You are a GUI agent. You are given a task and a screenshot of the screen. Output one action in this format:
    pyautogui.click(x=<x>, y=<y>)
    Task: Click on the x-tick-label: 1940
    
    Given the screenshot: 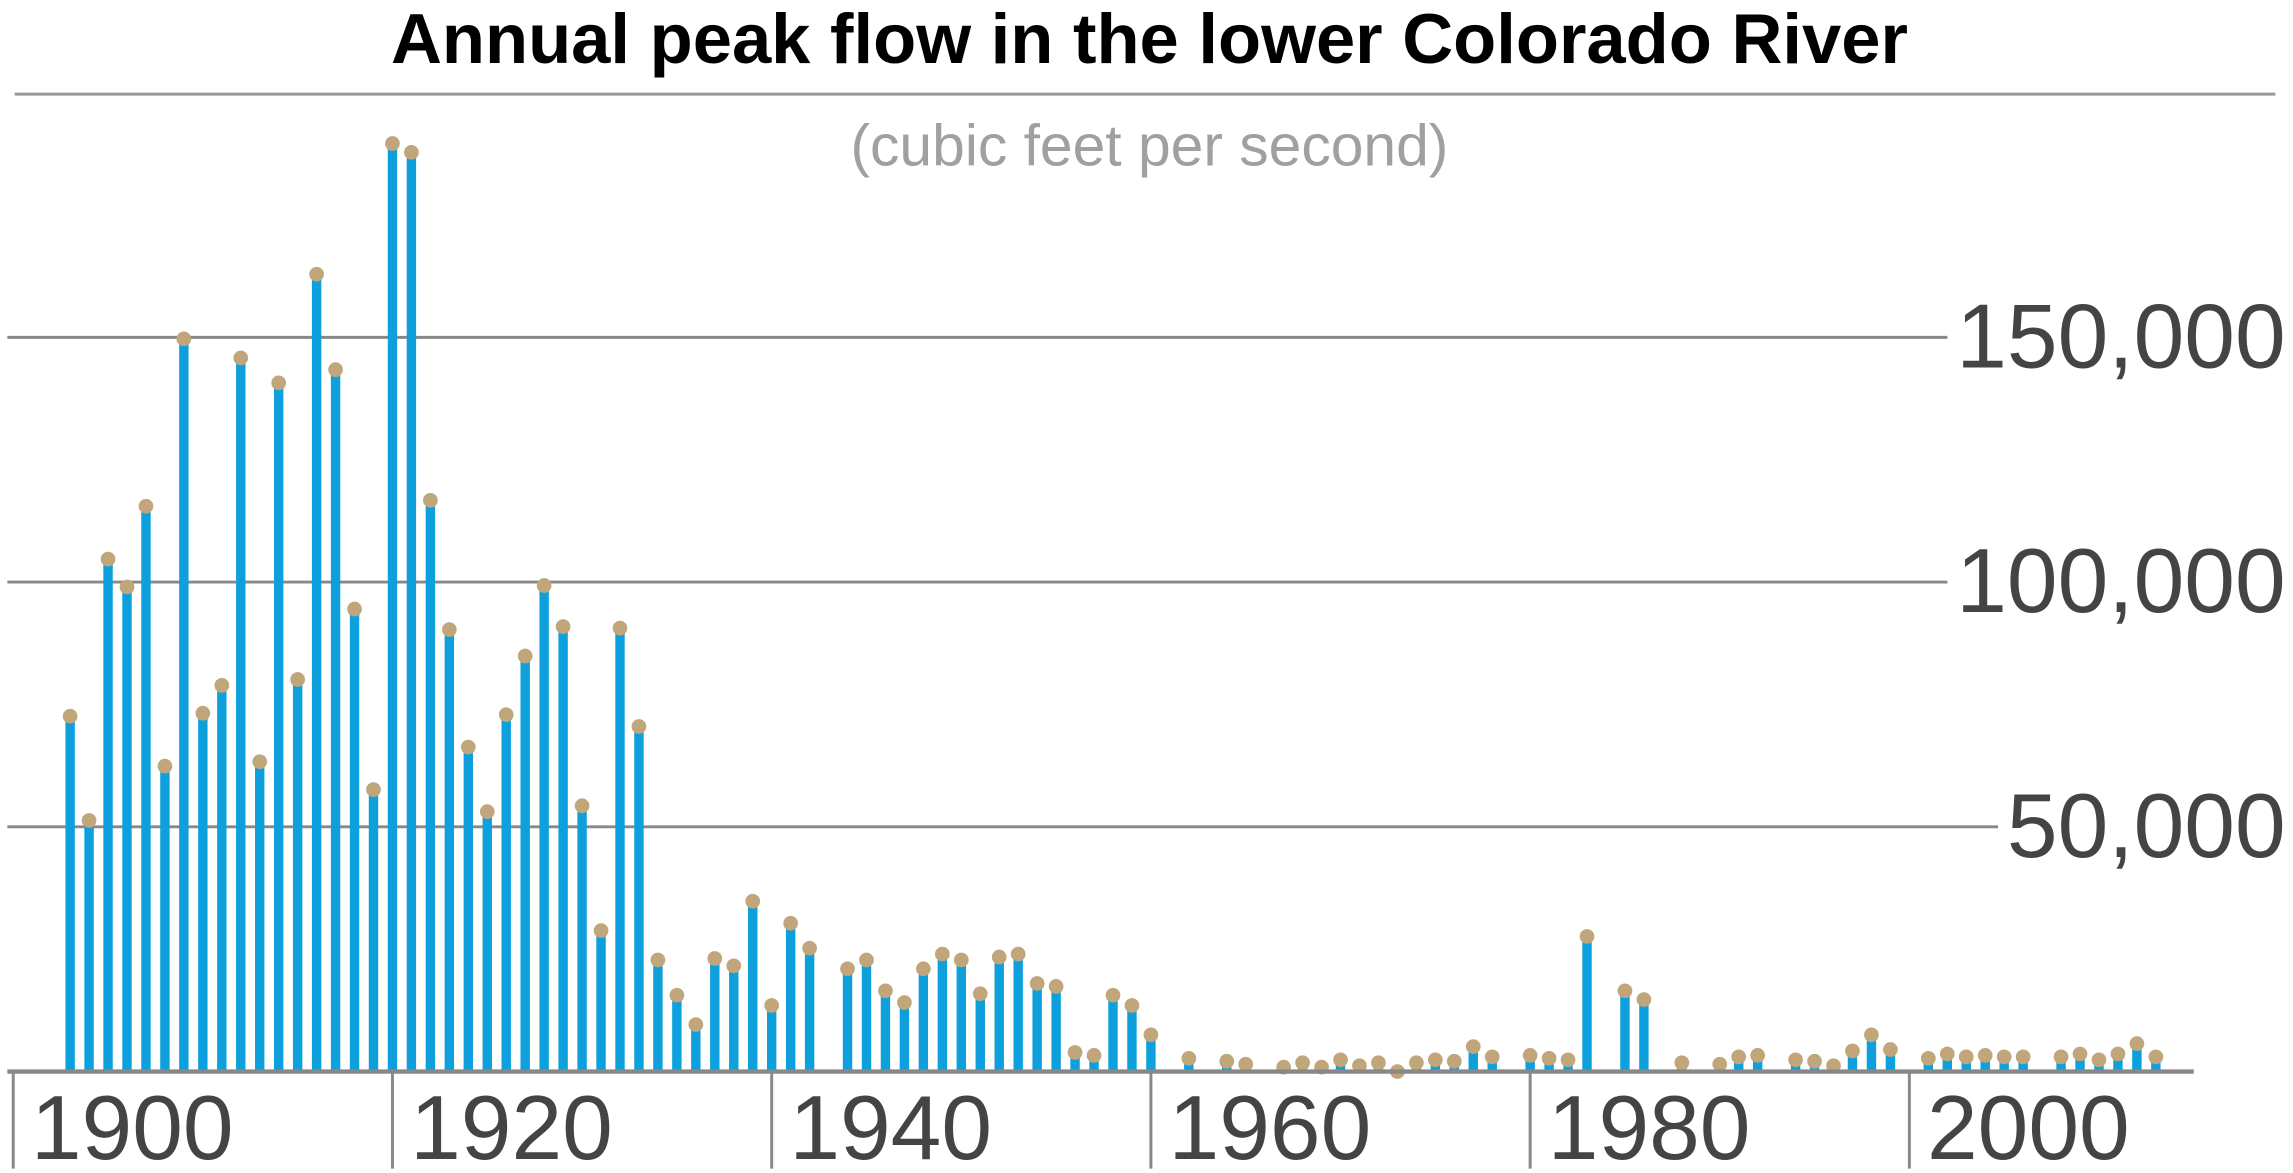 What is the action you would take?
    pyautogui.click(x=890, y=1125)
    